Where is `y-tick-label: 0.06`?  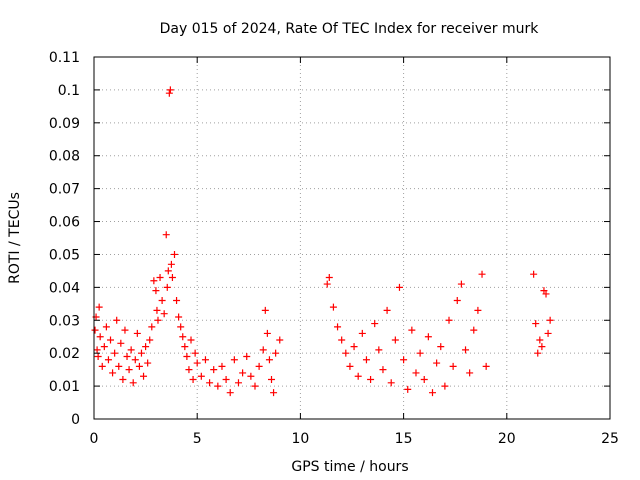
y-tick-label: 0.06 is located at coordinates (64, 223).